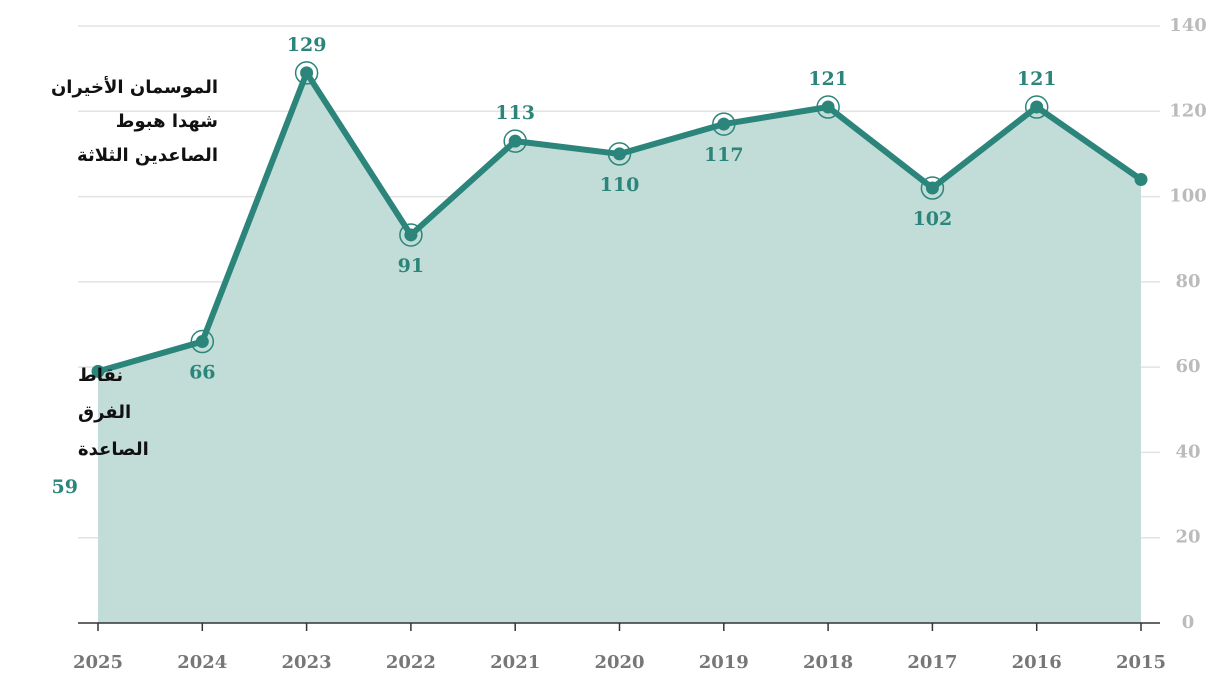  I want to click on annotation: الصاعدين الثلاثة, so click(147, 155).